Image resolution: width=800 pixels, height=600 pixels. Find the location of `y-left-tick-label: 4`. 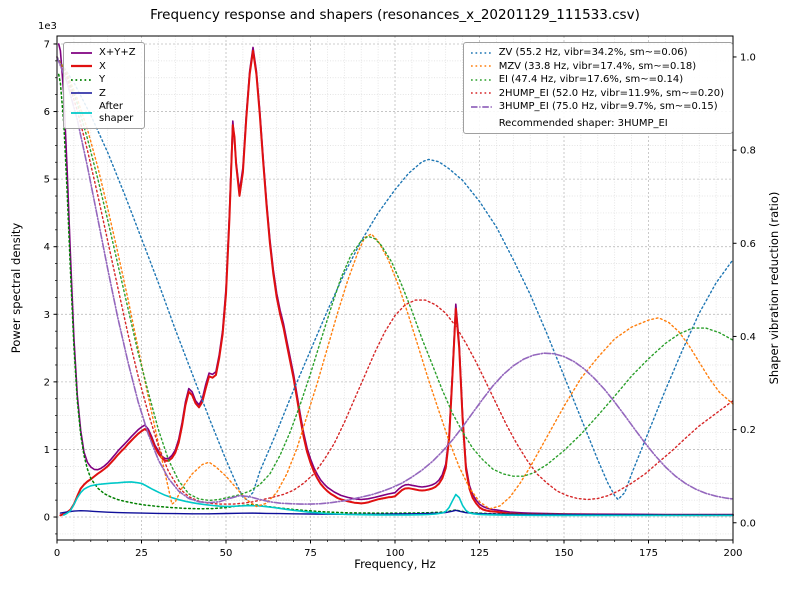

y-left-tick-label: 4 is located at coordinates (47, 247).